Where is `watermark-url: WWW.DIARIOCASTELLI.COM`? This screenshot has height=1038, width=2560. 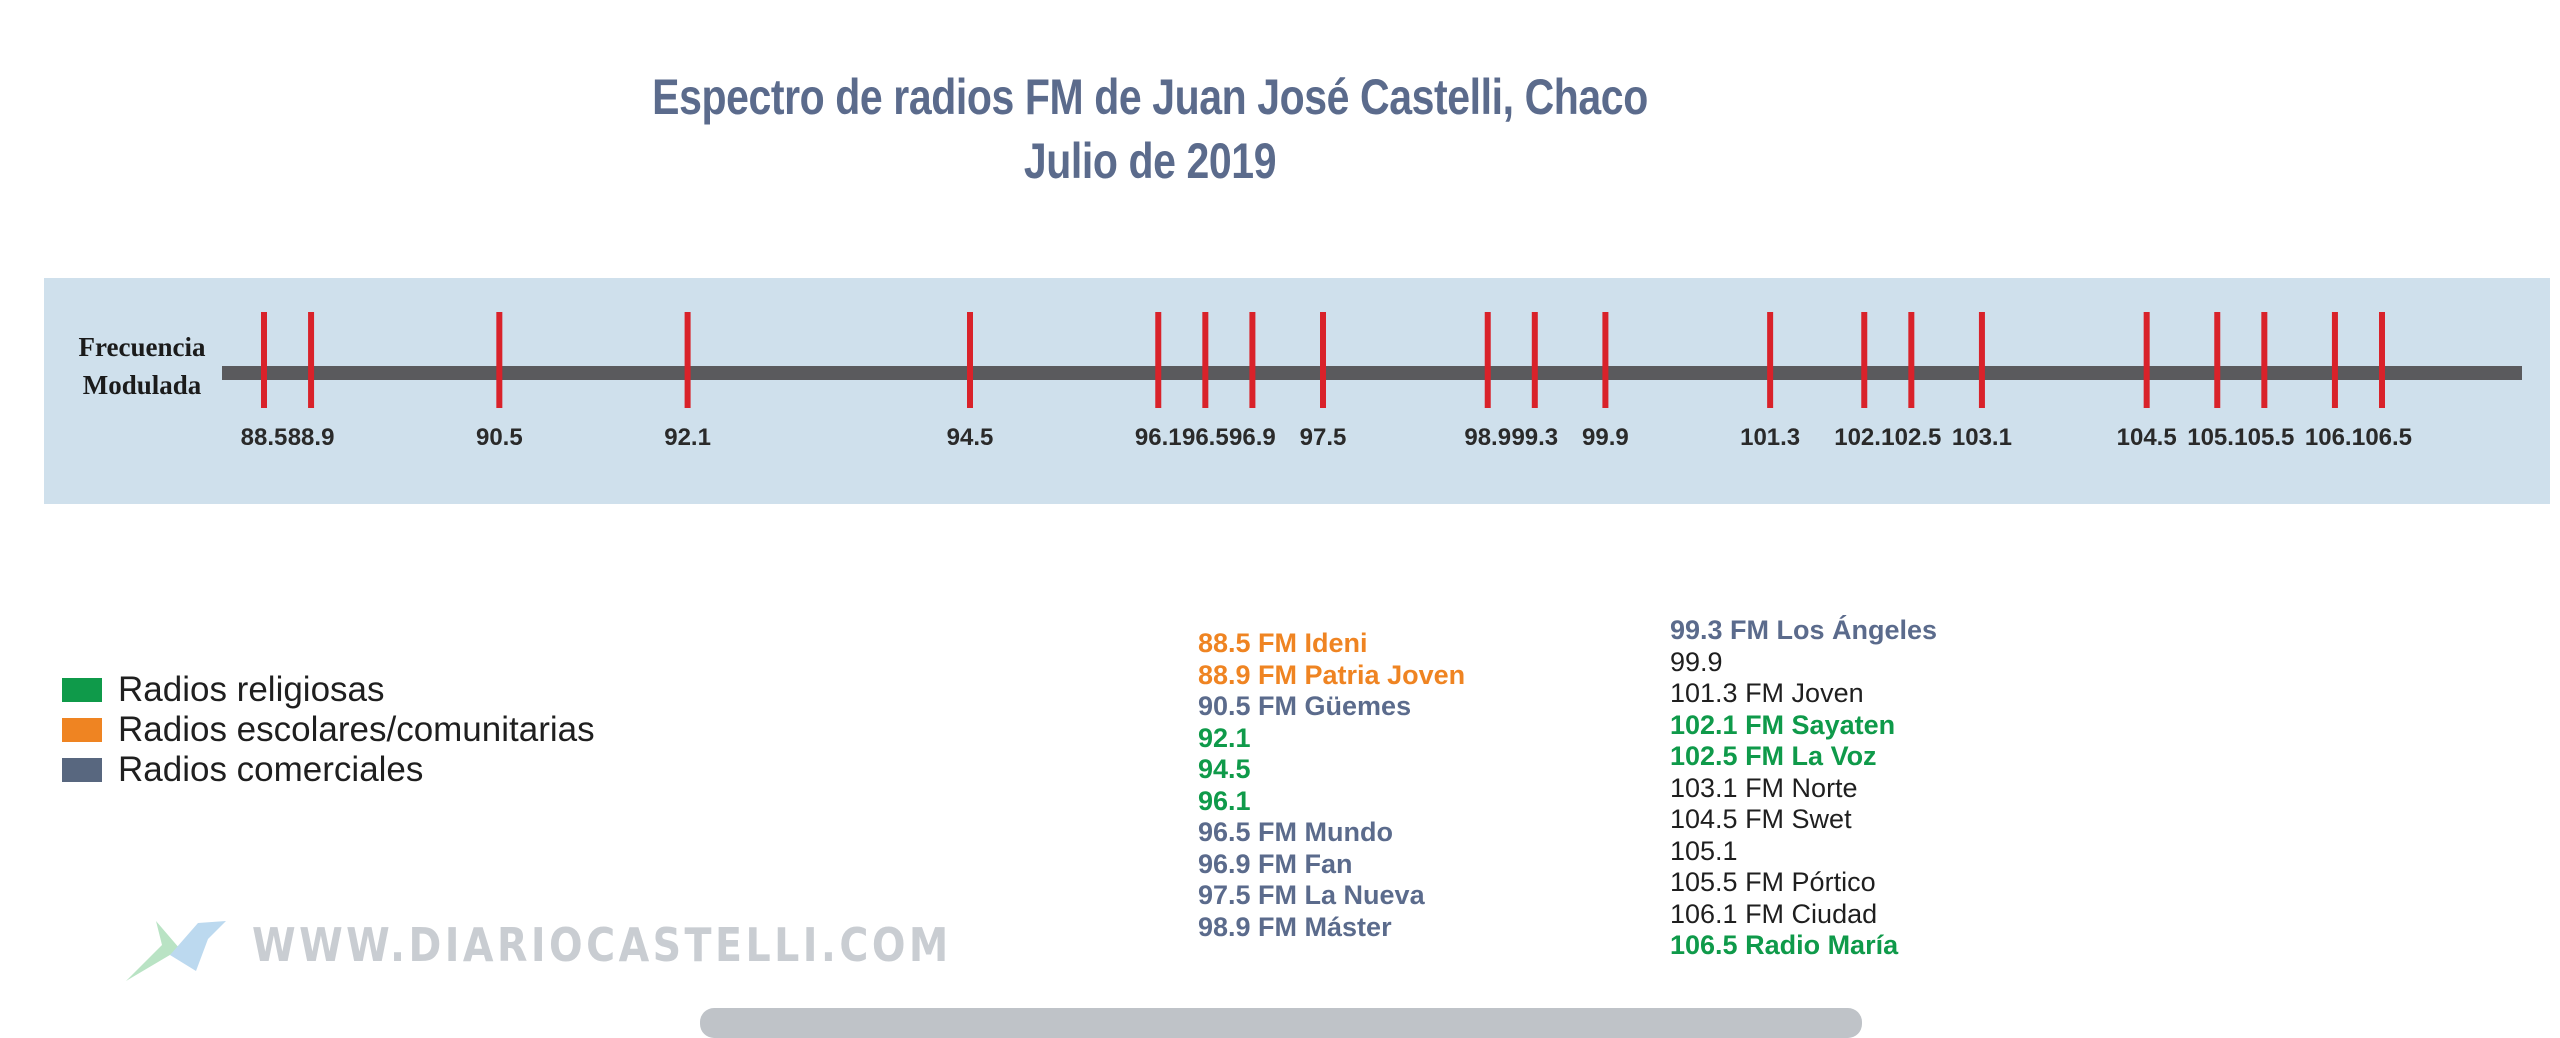 watermark-url: WWW.DIARIOCASTELLI.COM is located at coordinates (602, 945).